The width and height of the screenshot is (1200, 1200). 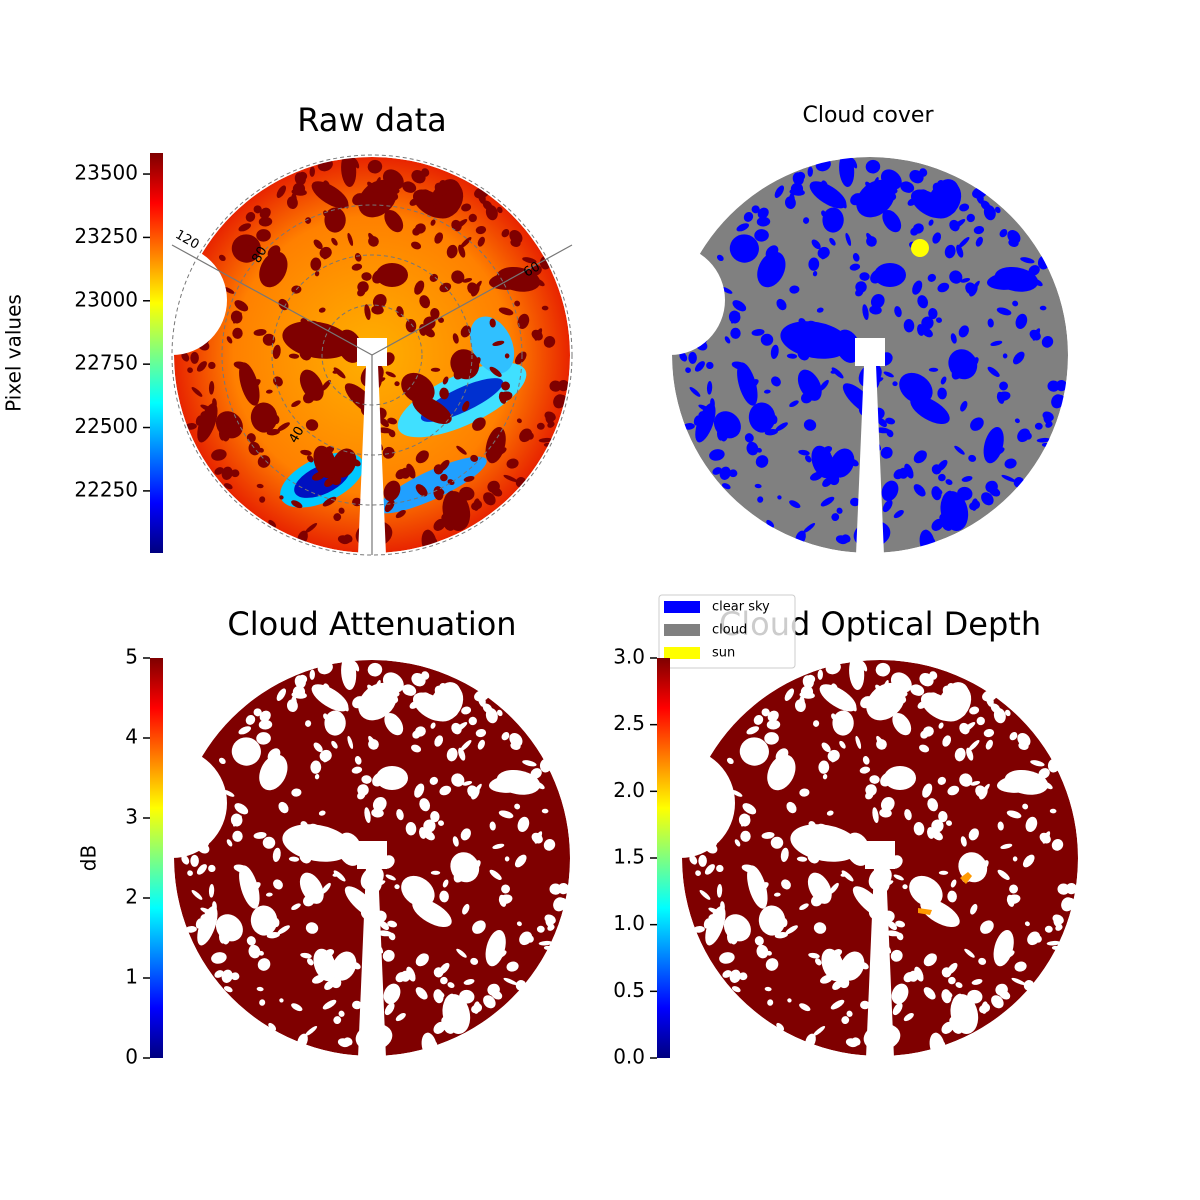 What do you see at coordinates (106, 426) in the screenshot?
I see `colorbar-tick-label: 22500` at bounding box center [106, 426].